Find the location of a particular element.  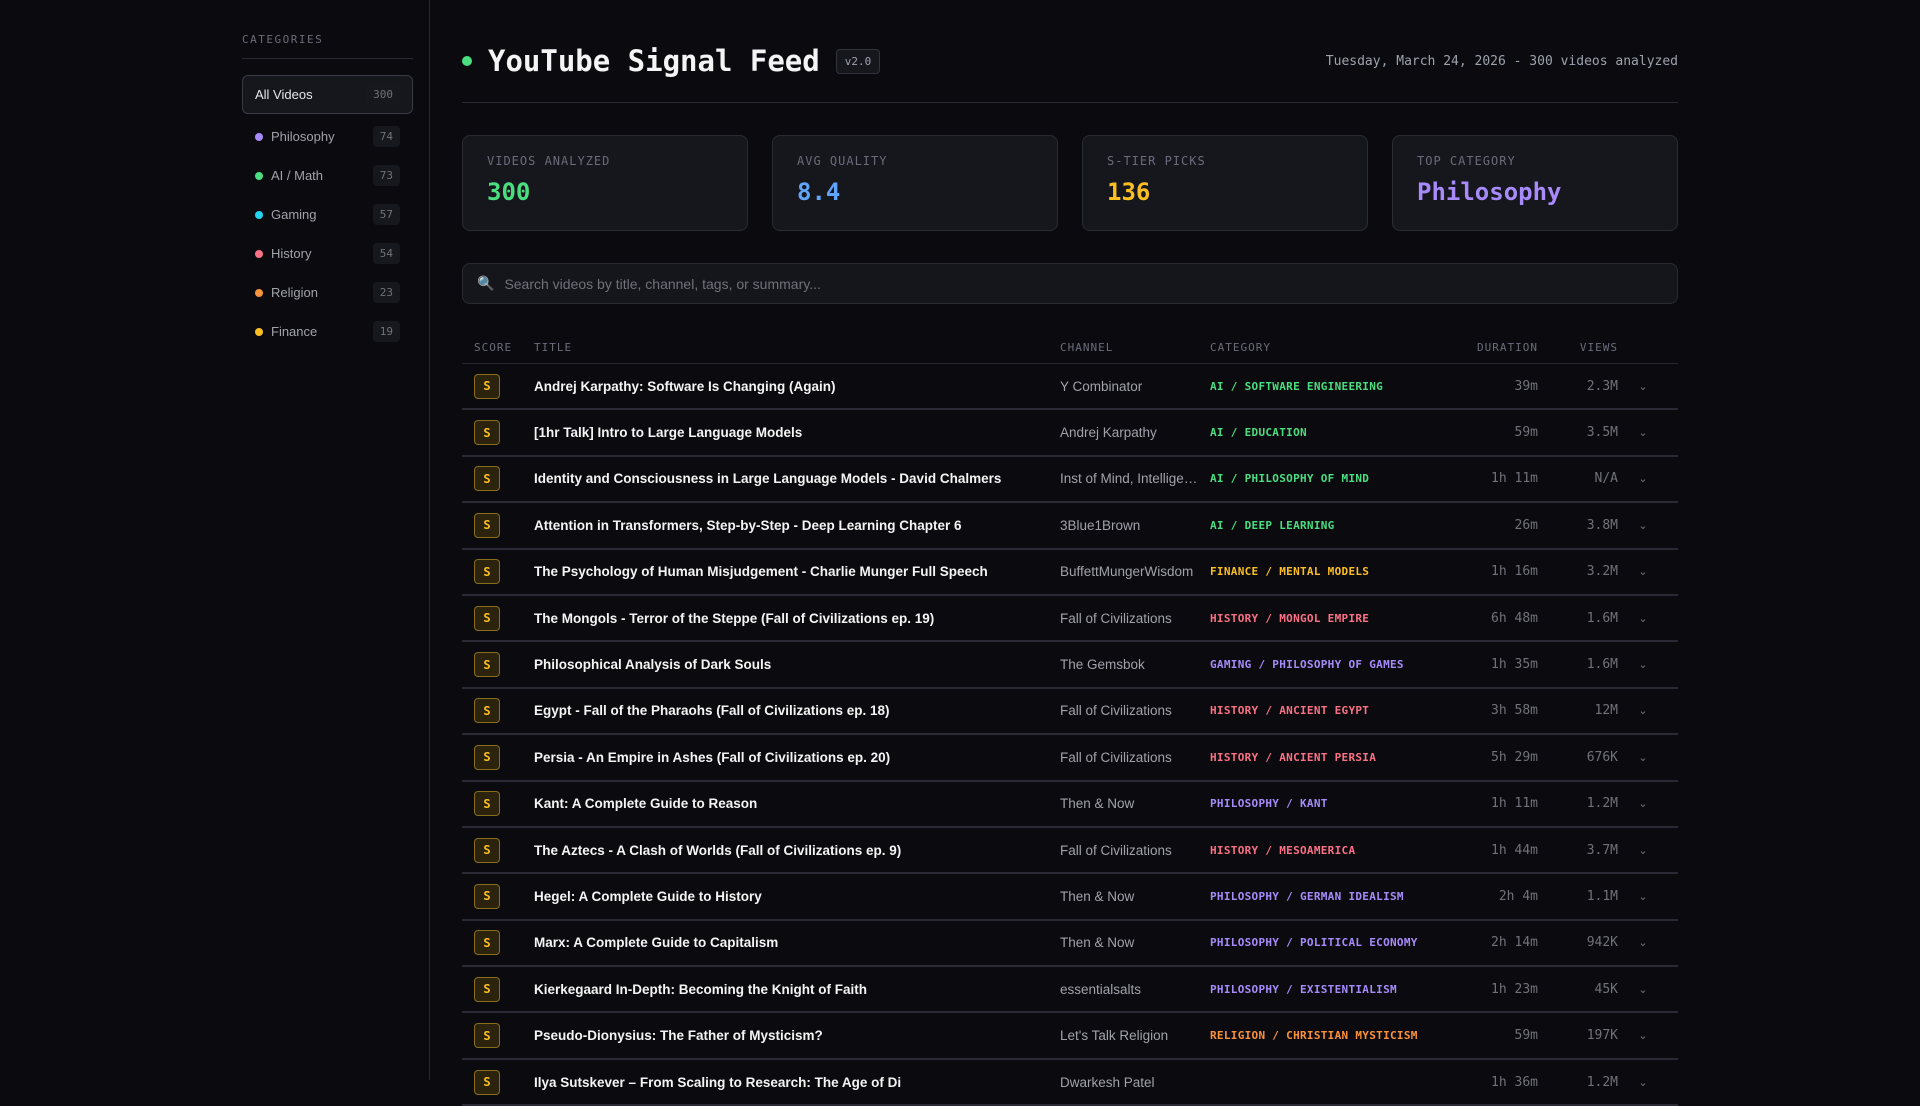

stat-value: 136 is located at coordinates (1129, 192).